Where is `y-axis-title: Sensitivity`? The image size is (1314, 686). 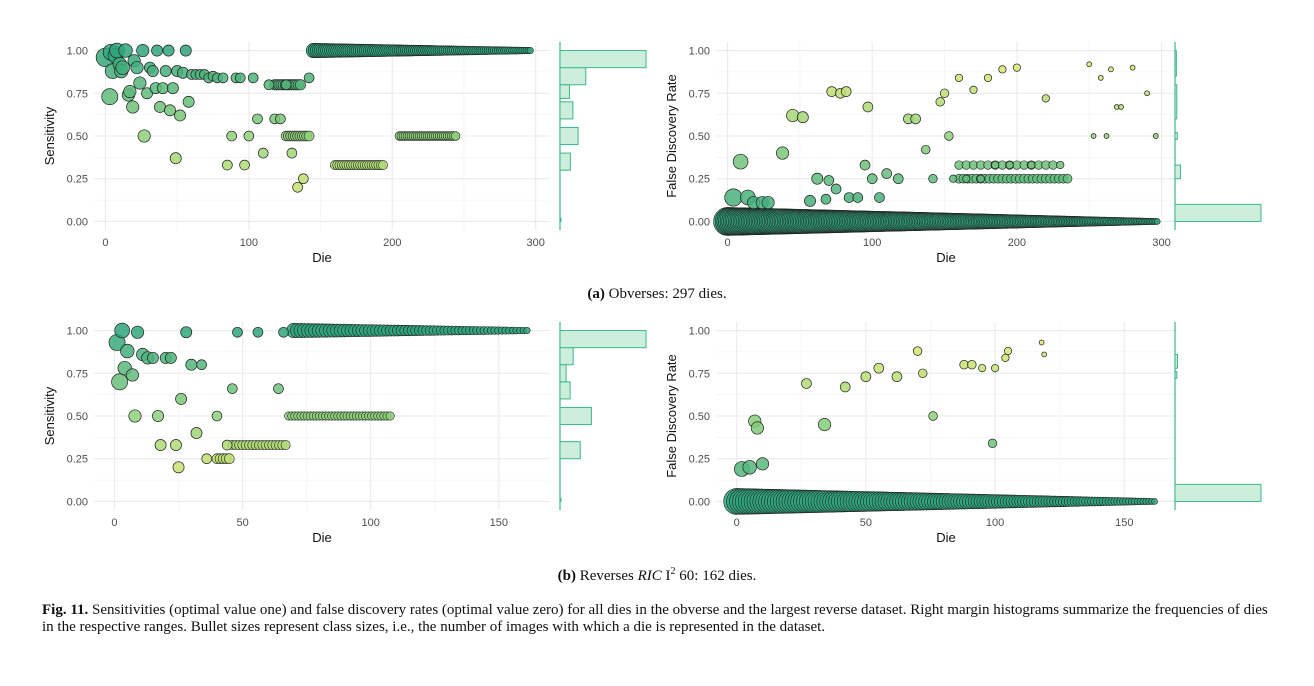
y-axis-title: Sensitivity is located at coordinates (49, 415).